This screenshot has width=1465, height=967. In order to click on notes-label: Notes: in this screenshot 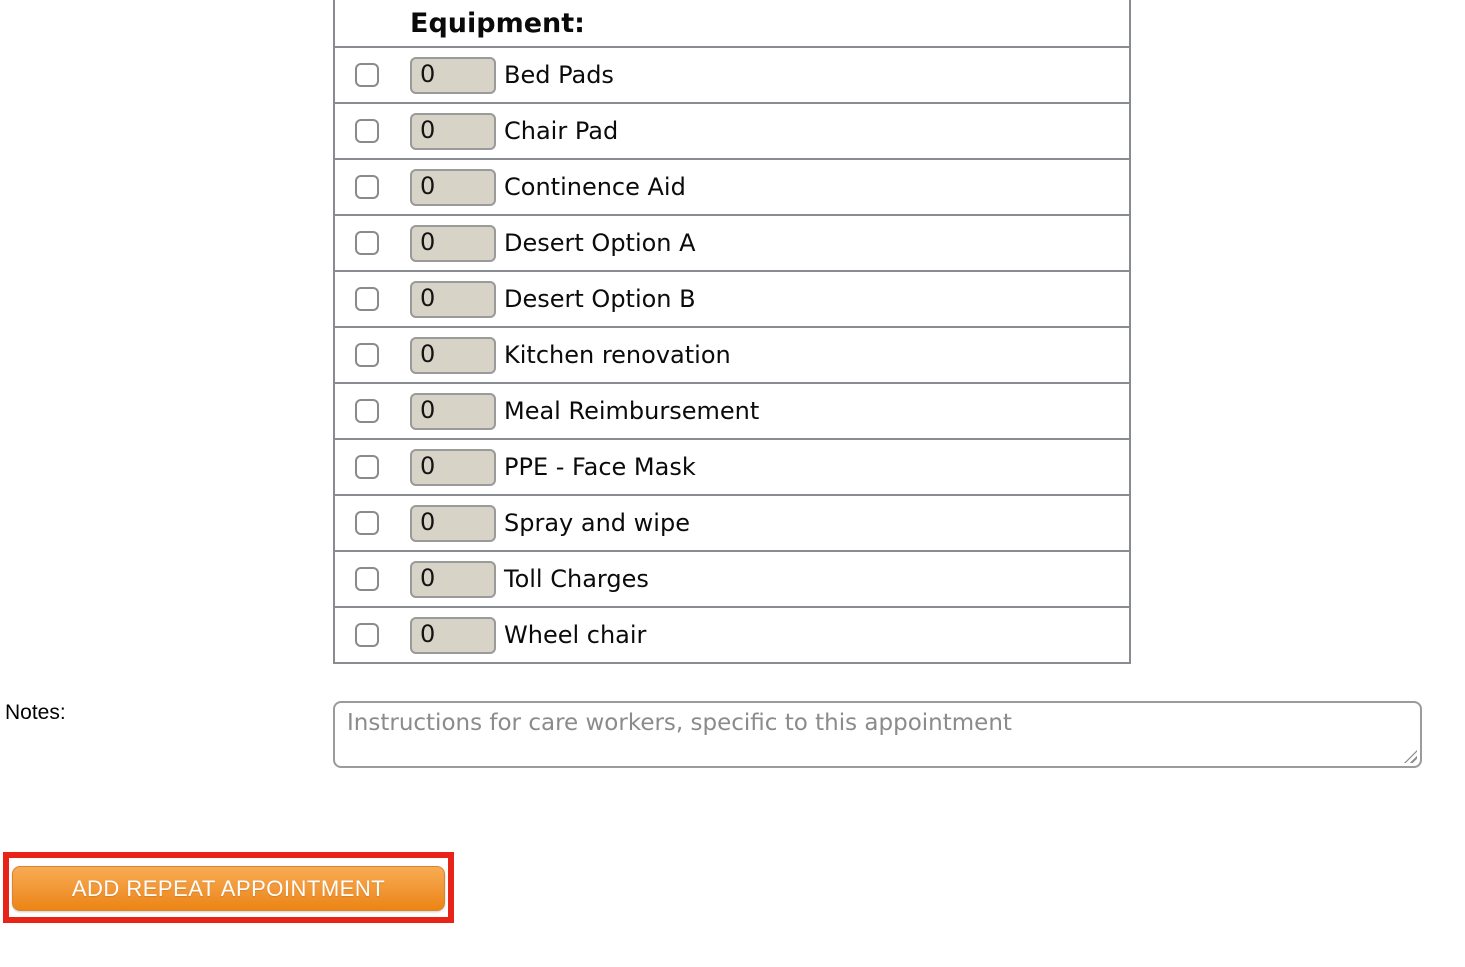, I will do `click(35, 712)`.